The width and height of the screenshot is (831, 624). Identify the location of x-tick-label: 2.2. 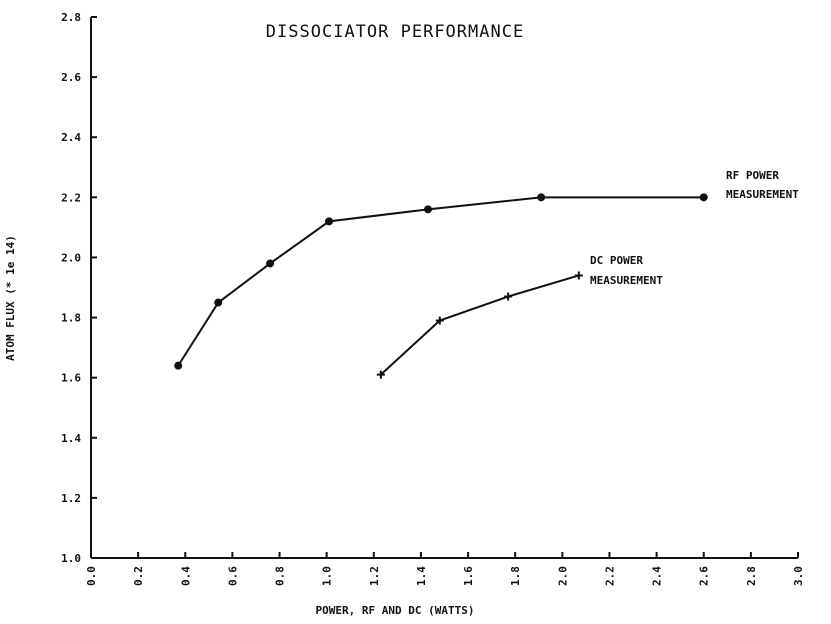
(609, 576).